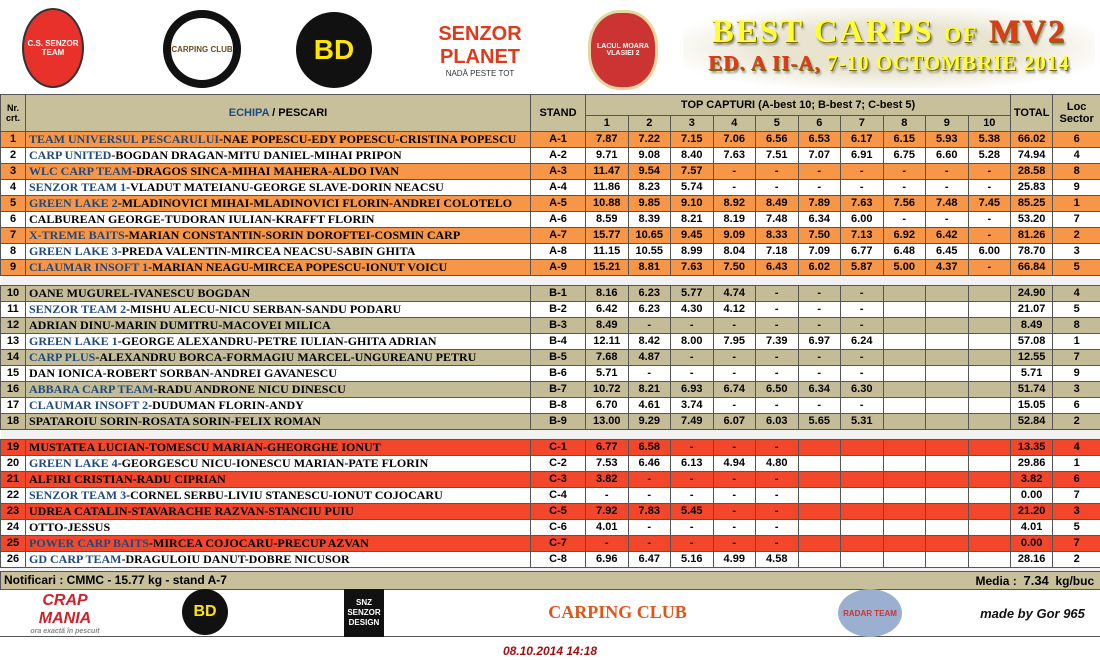 The image size is (1100, 660). I want to click on gor965-logo: made by Gor 965, so click(1032, 613).